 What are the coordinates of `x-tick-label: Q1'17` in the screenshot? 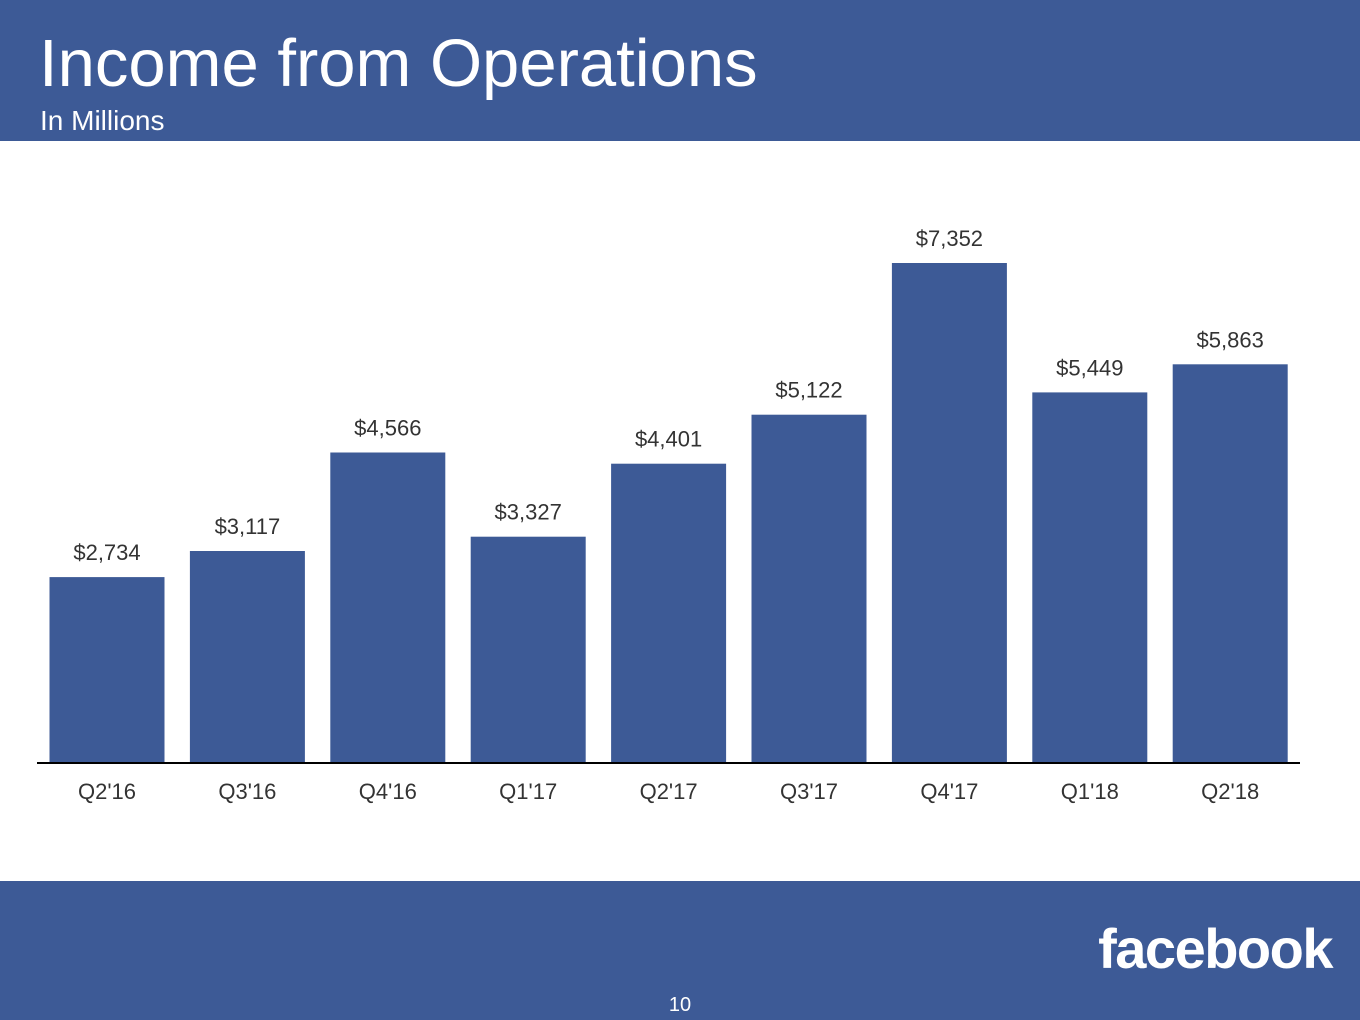 It's located at (528, 791).